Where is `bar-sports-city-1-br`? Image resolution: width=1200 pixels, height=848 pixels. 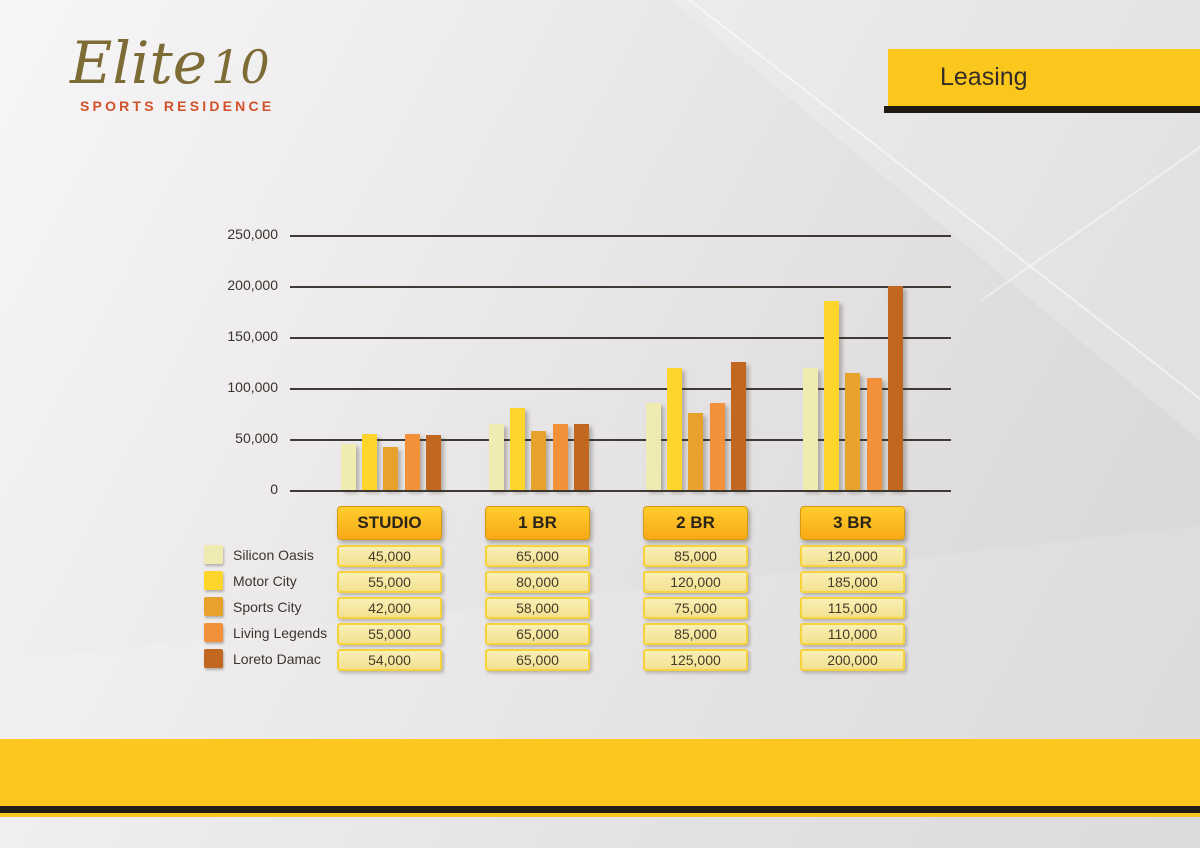 bar-sports-city-1-br is located at coordinates (539, 460).